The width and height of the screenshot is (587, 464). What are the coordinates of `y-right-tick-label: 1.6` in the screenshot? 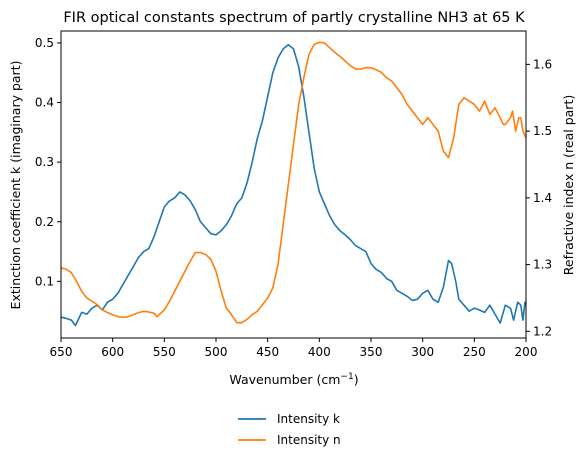 It's located at (542, 64).